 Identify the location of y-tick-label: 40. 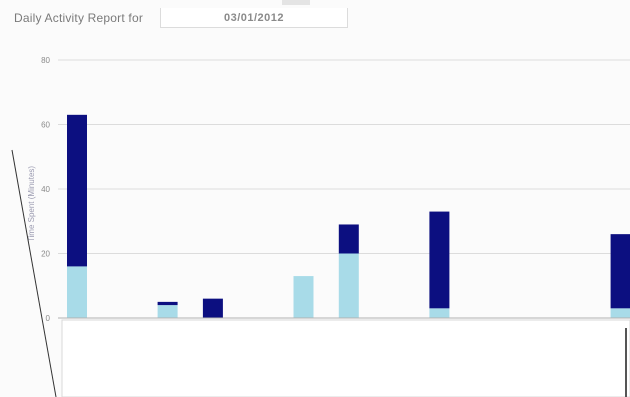
(45, 189).